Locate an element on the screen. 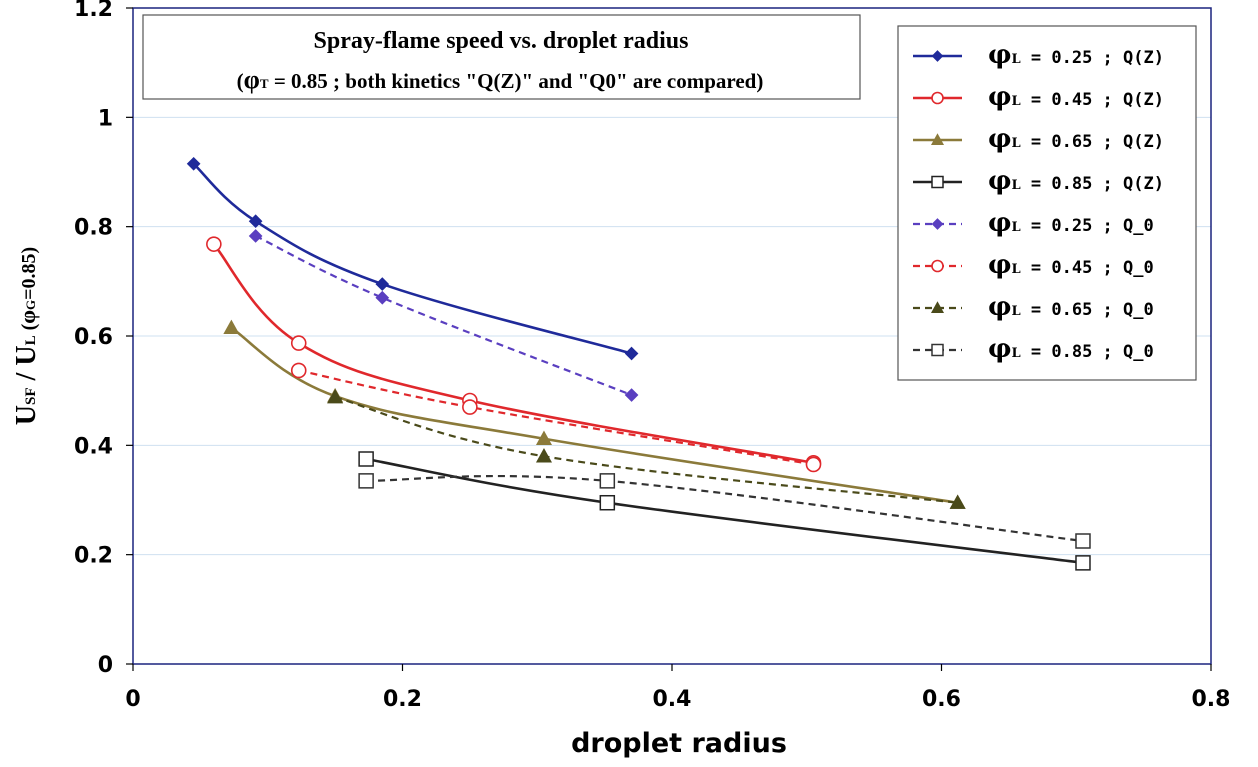 Image resolution: width=1258 pixels, height=767 pixels. legend-item-3: φL = 0.65 ; Q(Z) is located at coordinates (1038, 139).